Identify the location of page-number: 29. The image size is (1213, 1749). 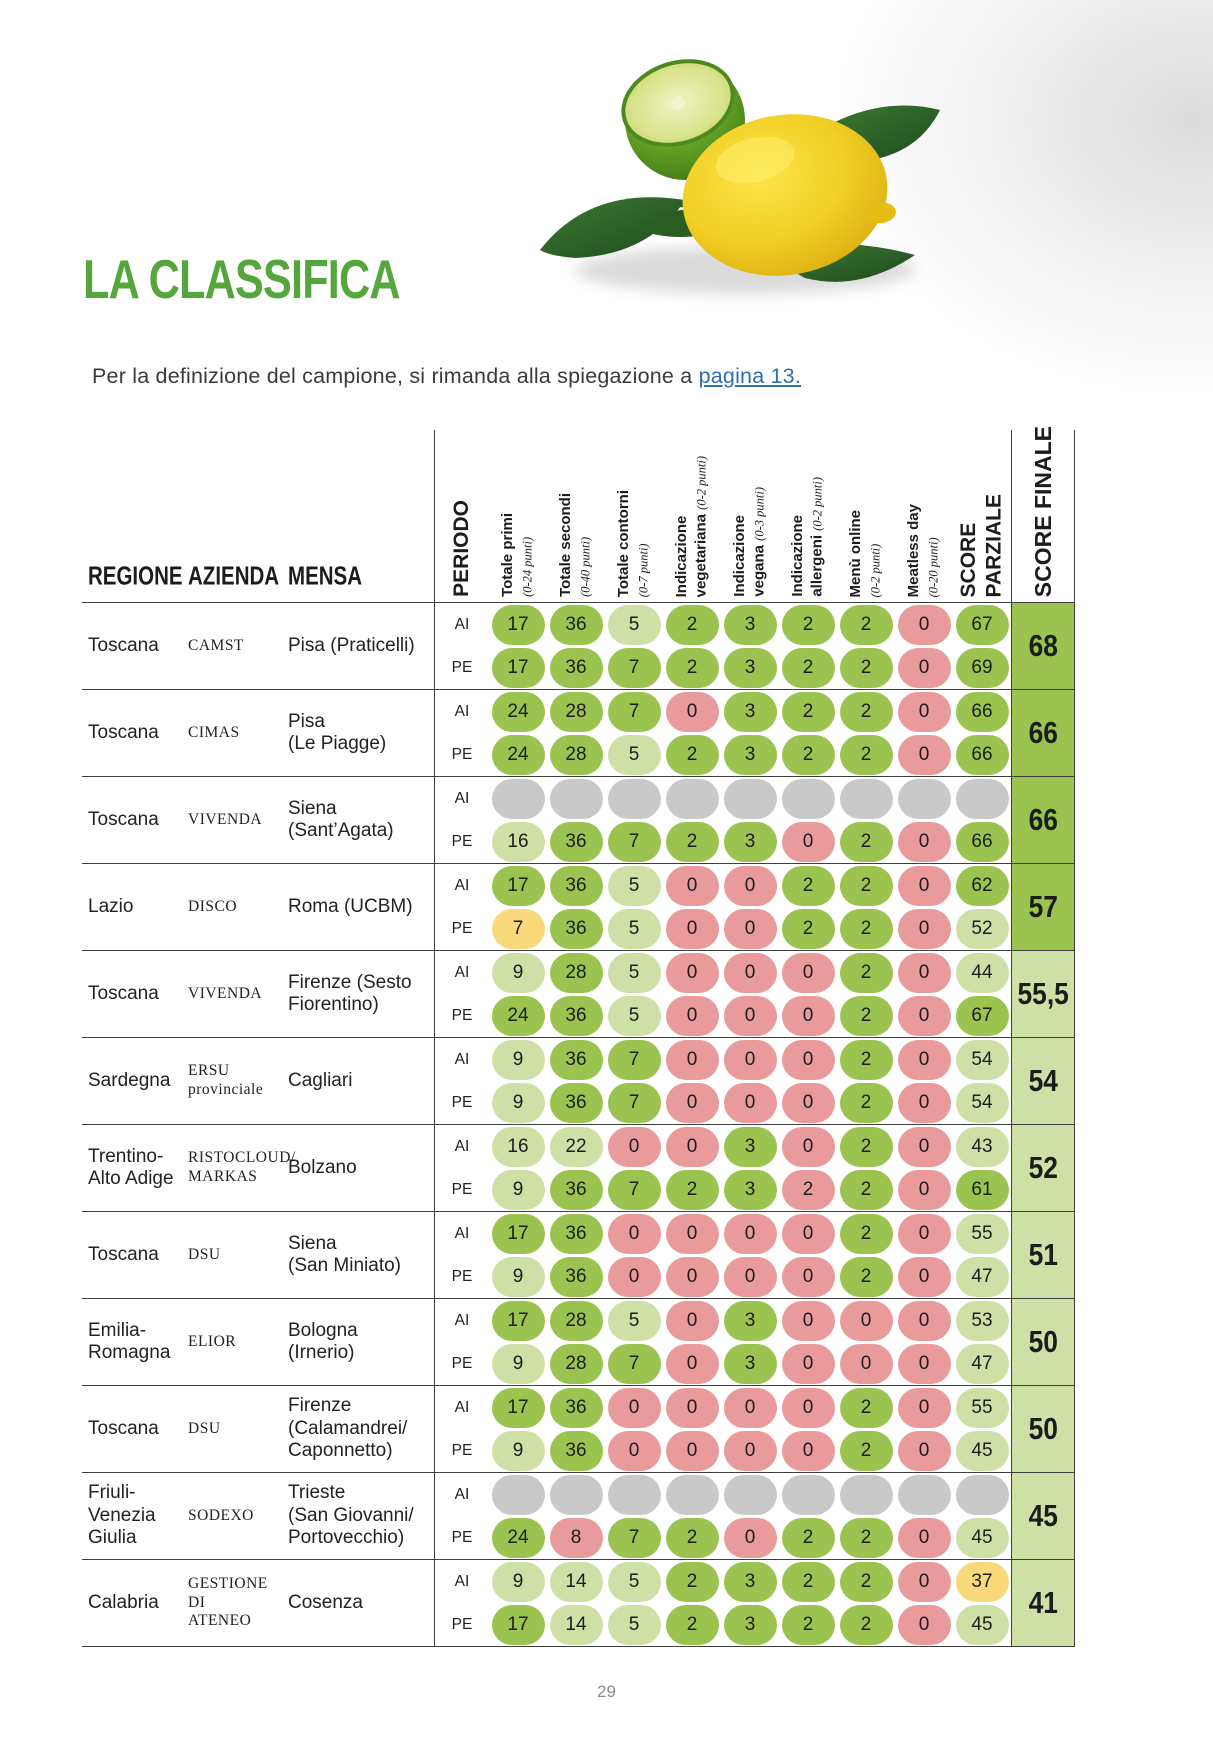
(606, 1691).